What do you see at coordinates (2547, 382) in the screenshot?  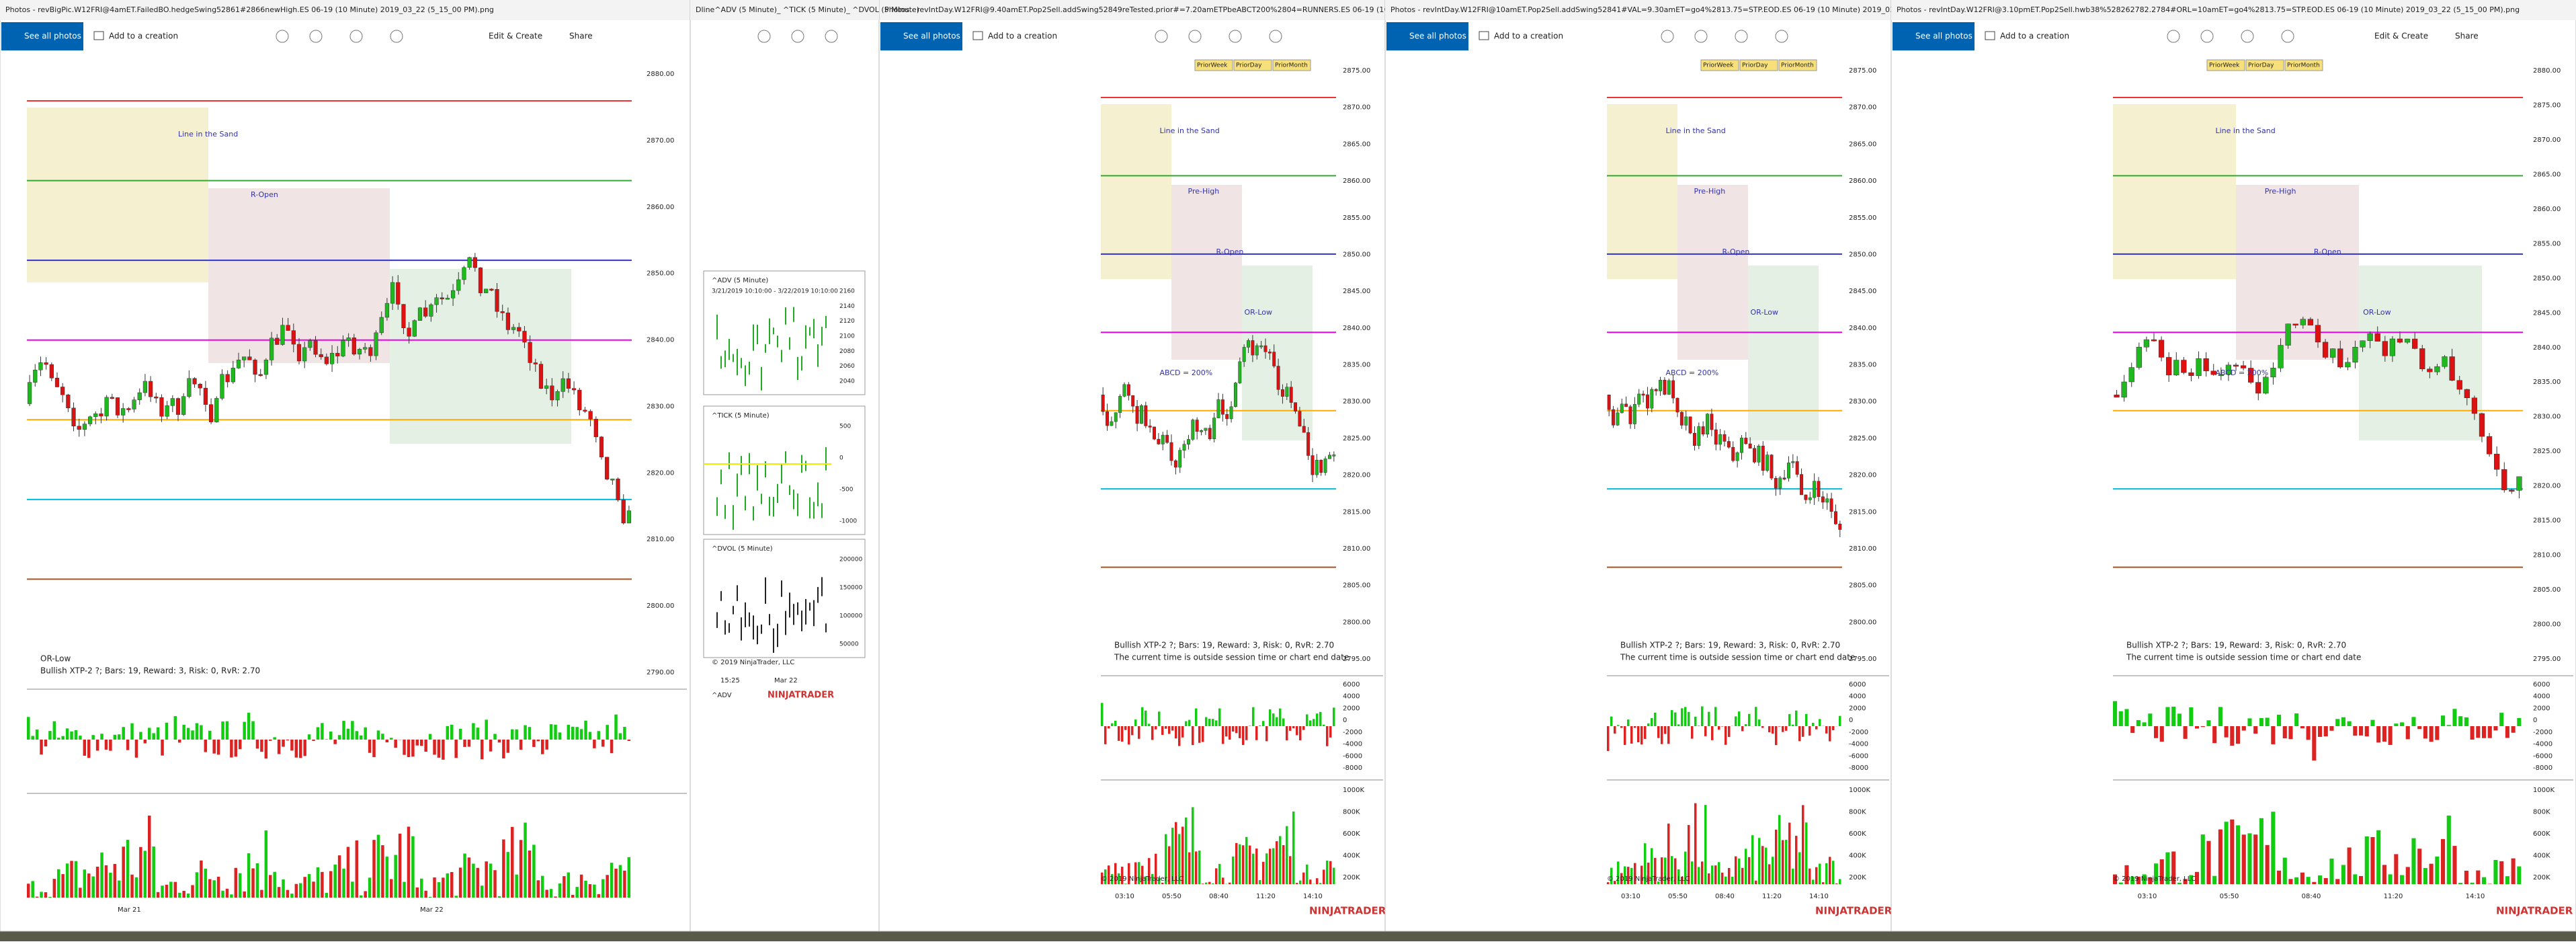 I see `price-tick-label: 2835.00` at bounding box center [2547, 382].